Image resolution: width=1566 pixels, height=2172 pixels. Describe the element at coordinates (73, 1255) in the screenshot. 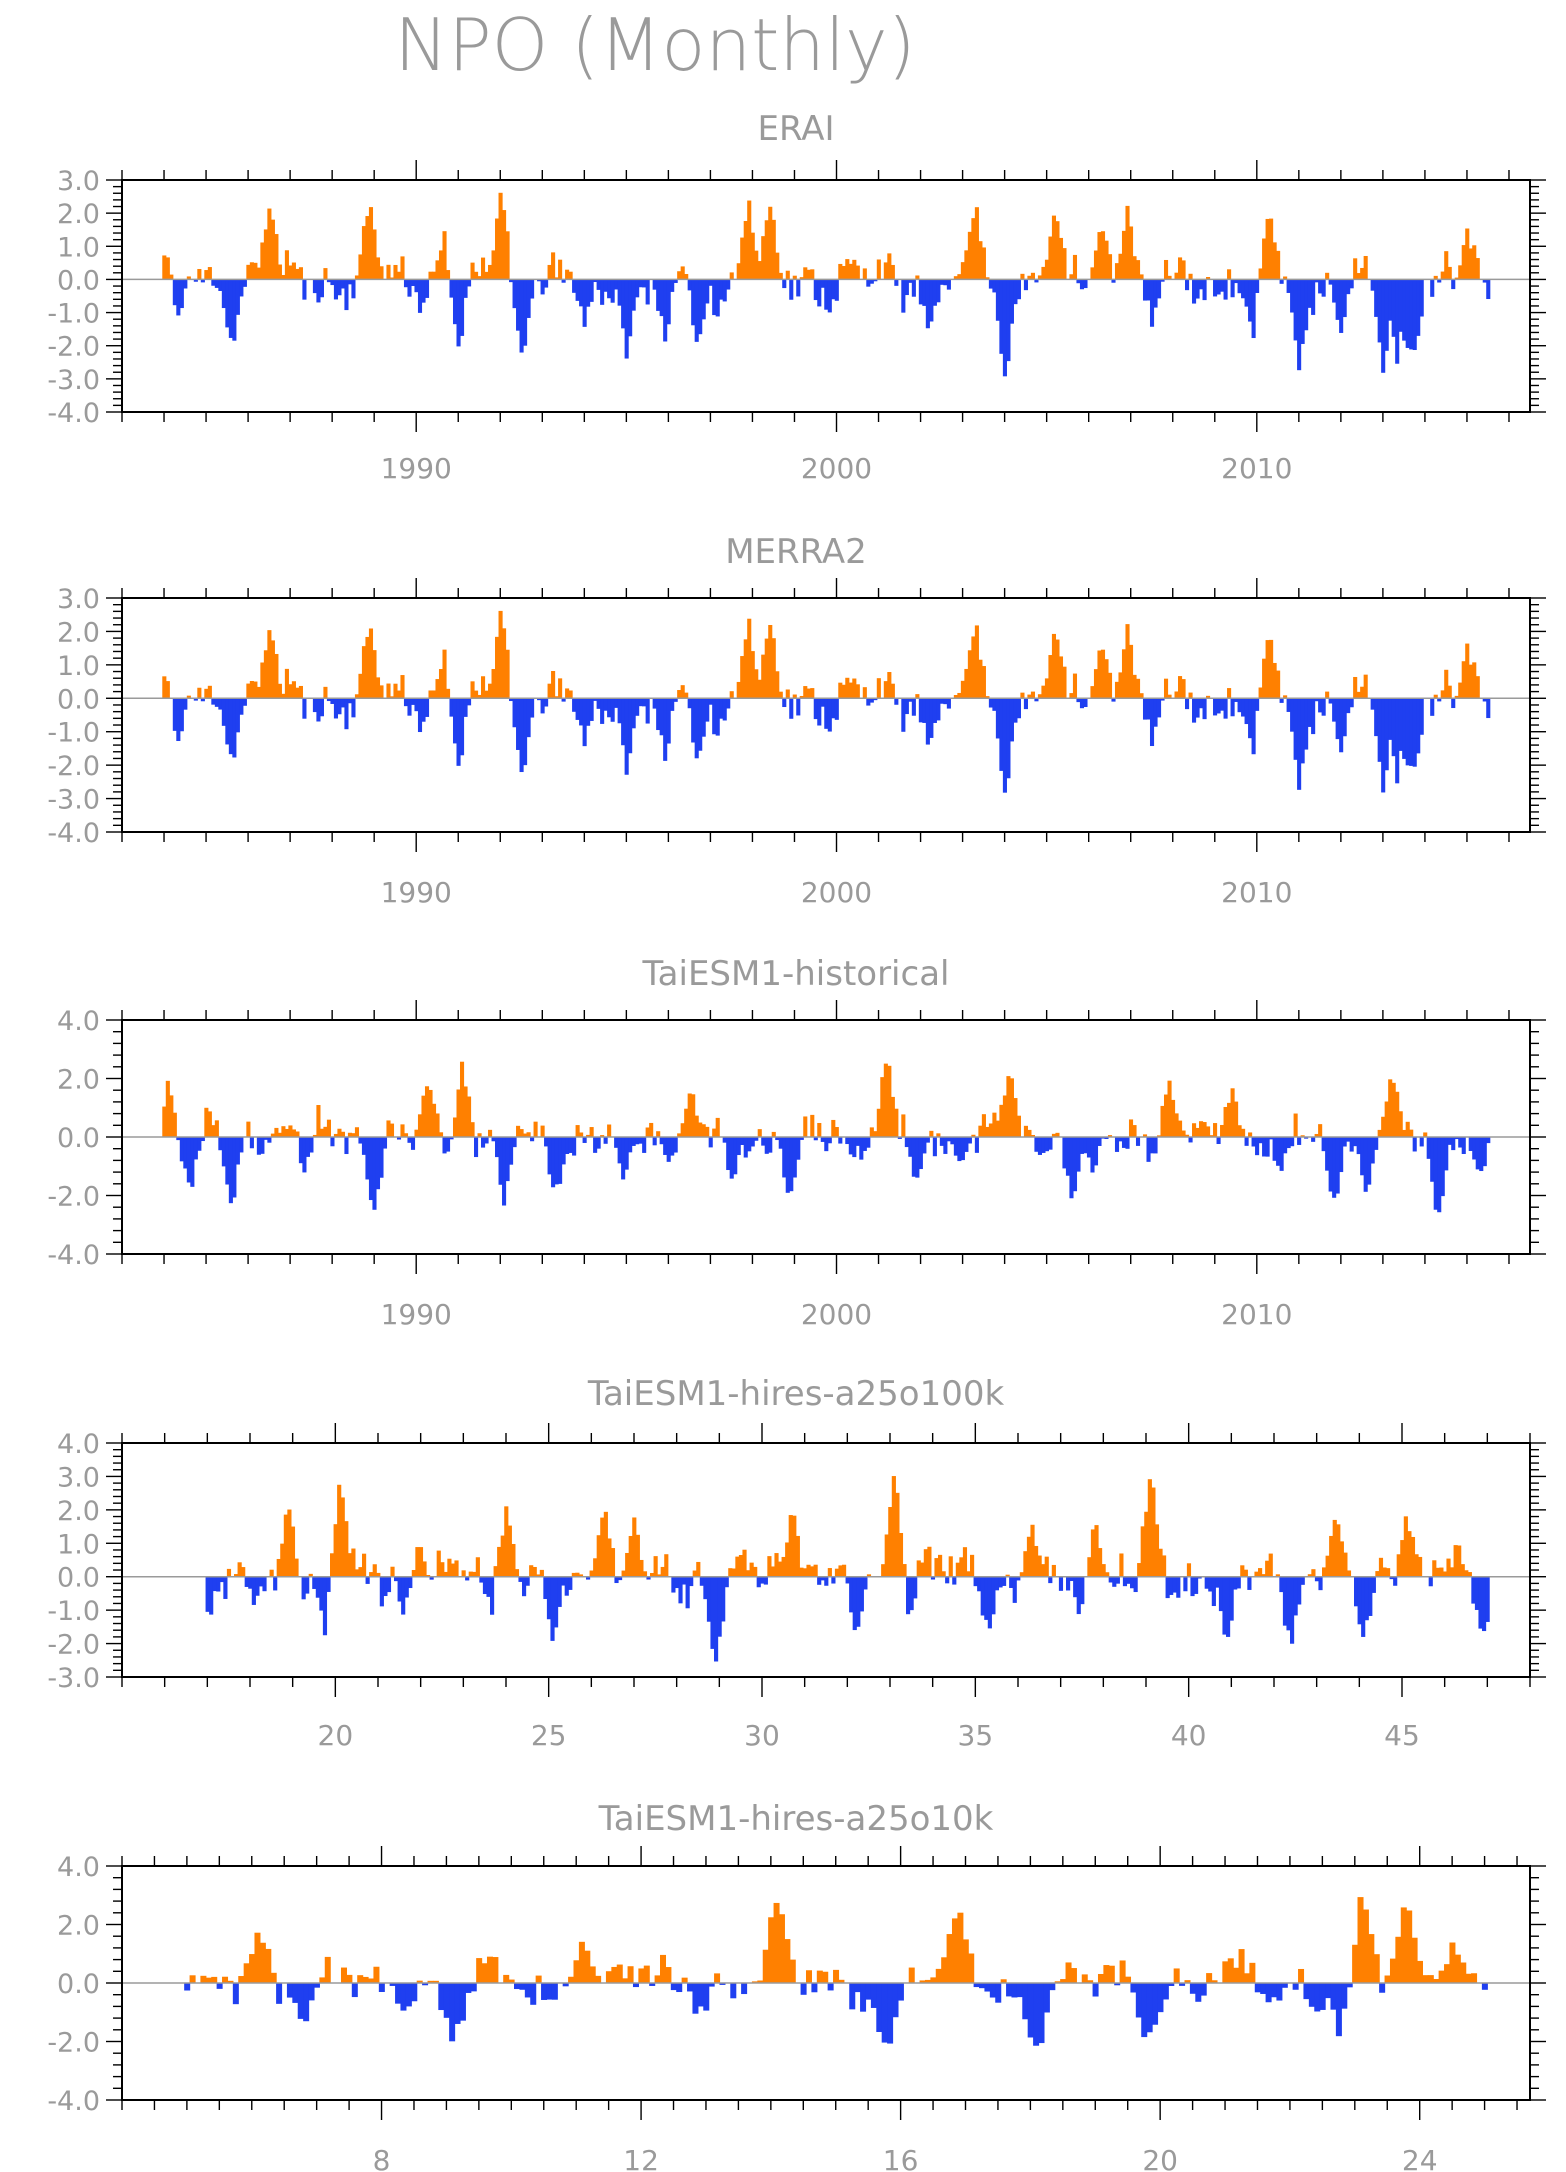

I see `y-tick-label: -4.0` at that location.